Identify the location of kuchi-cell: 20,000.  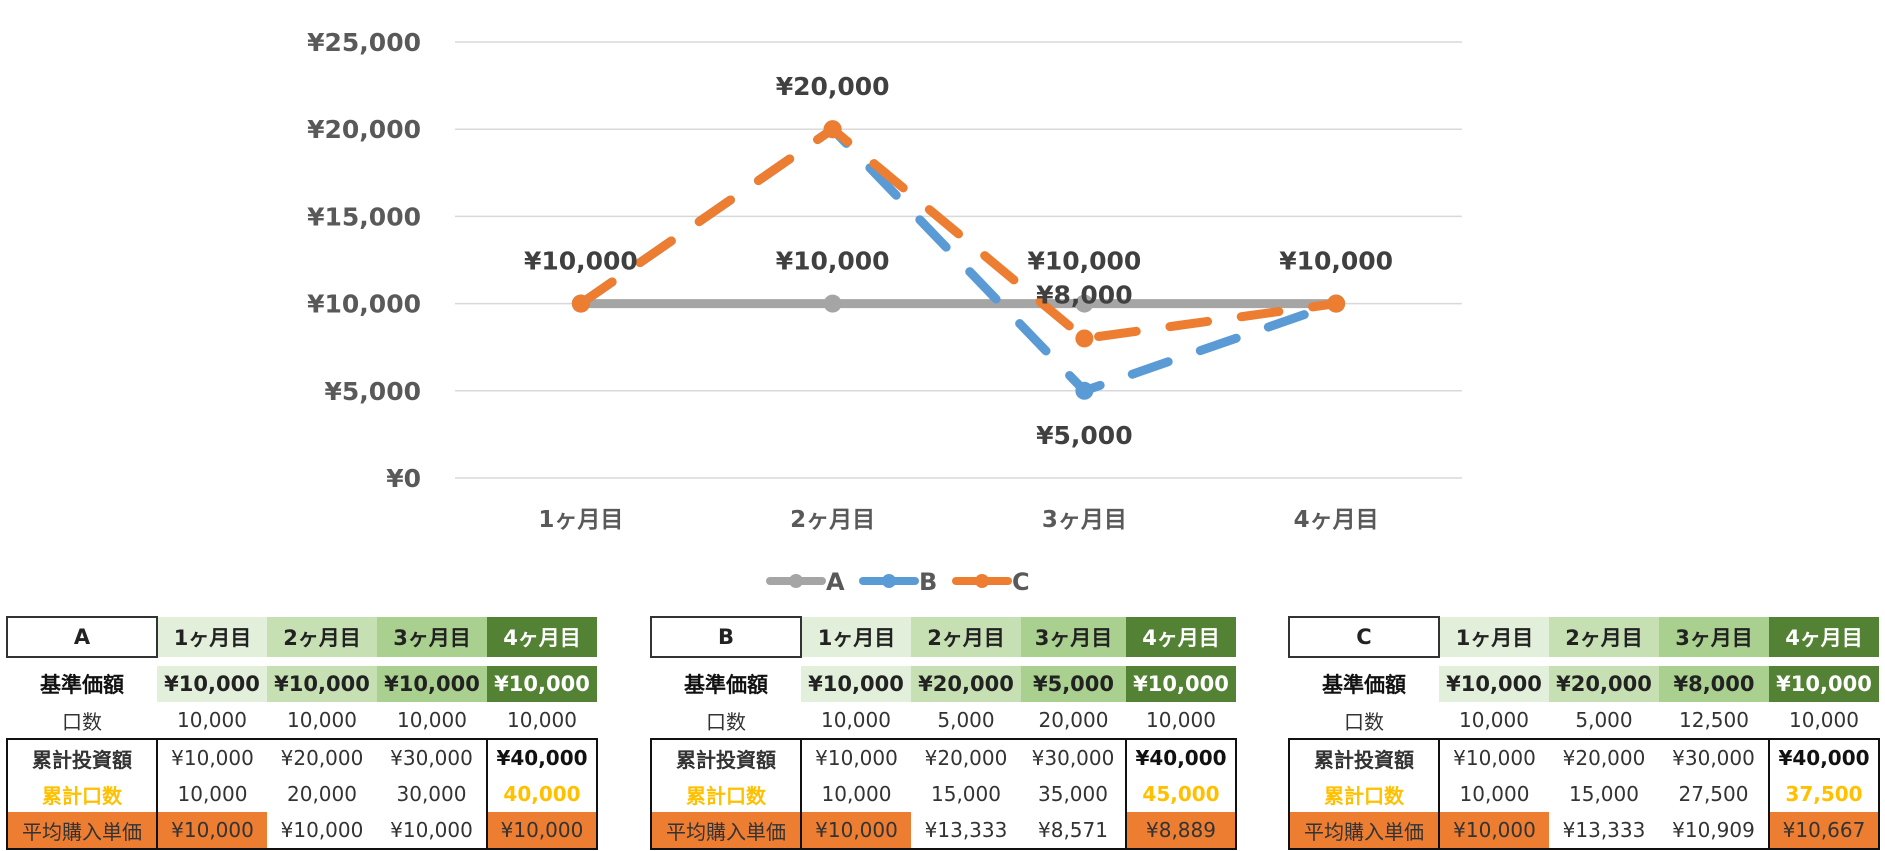
(1073, 720).